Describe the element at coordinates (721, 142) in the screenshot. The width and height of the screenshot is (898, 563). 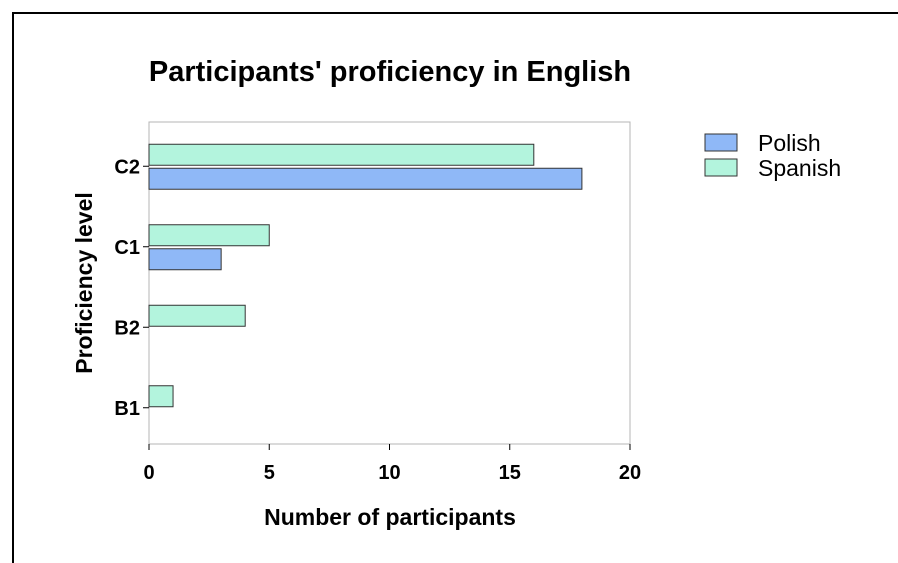
I see `legend-swatch-polish` at that location.